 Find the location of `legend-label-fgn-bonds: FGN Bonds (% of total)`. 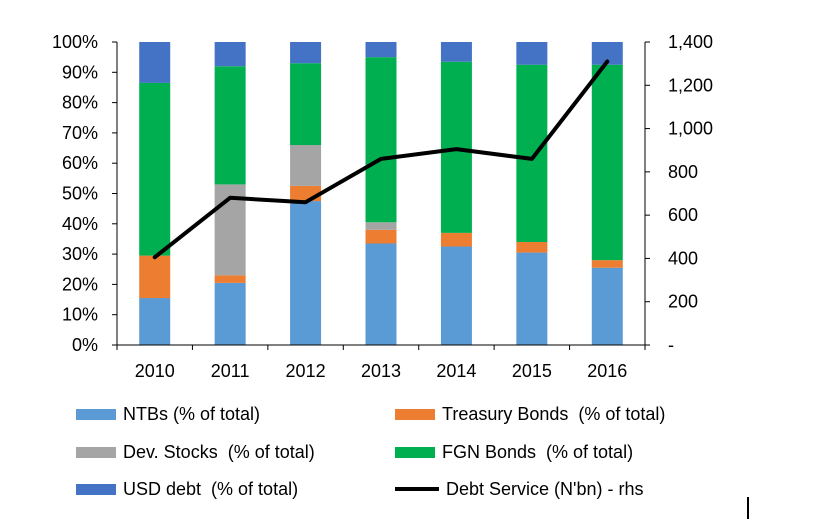

legend-label-fgn-bonds: FGN Bonds (% of total) is located at coordinates (538, 451).